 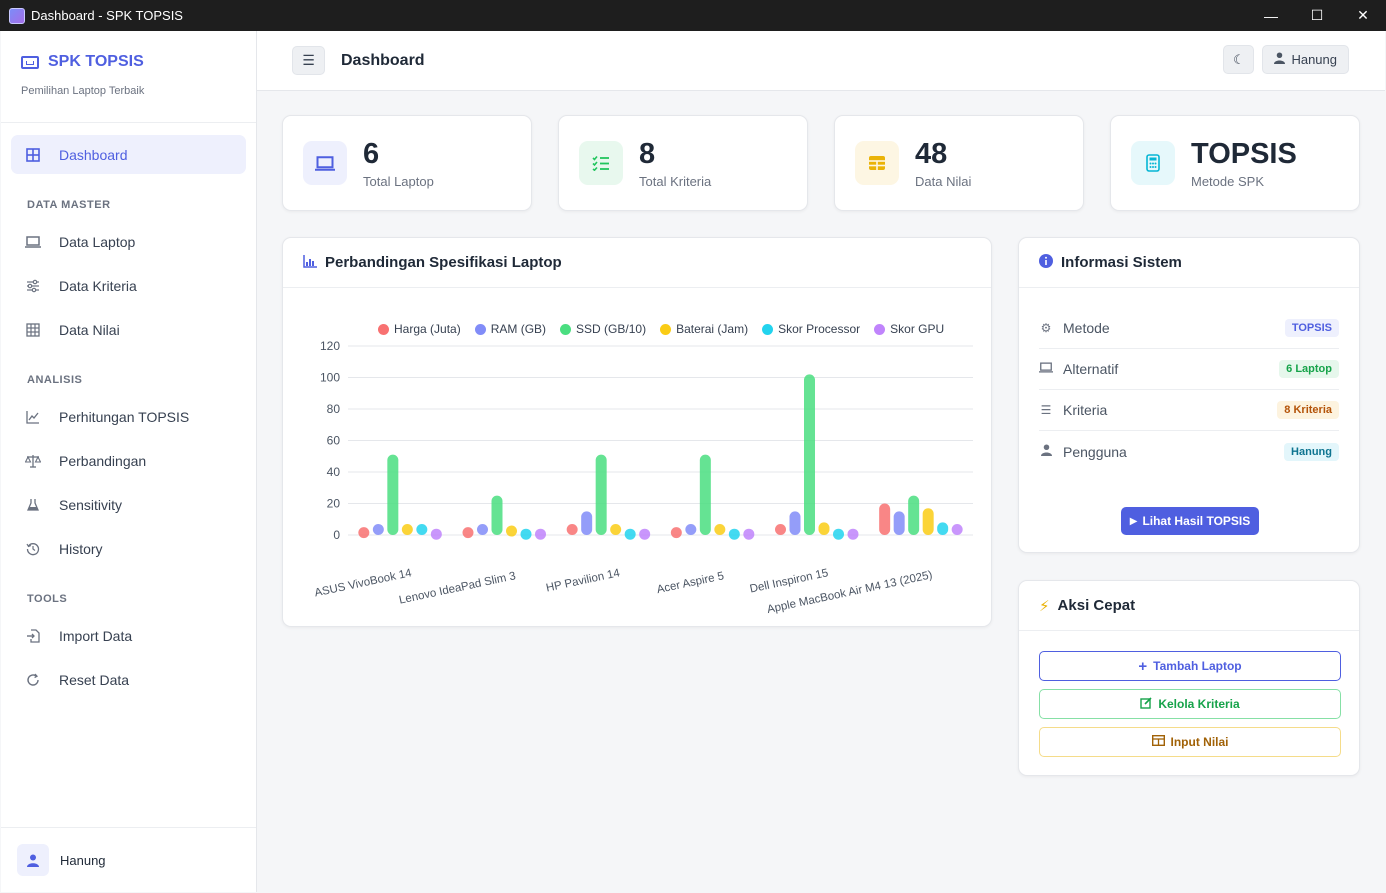 What do you see at coordinates (1363, 15) in the screenshot?
I see `close-icon: ✕` at bounding box center [1363, 15].